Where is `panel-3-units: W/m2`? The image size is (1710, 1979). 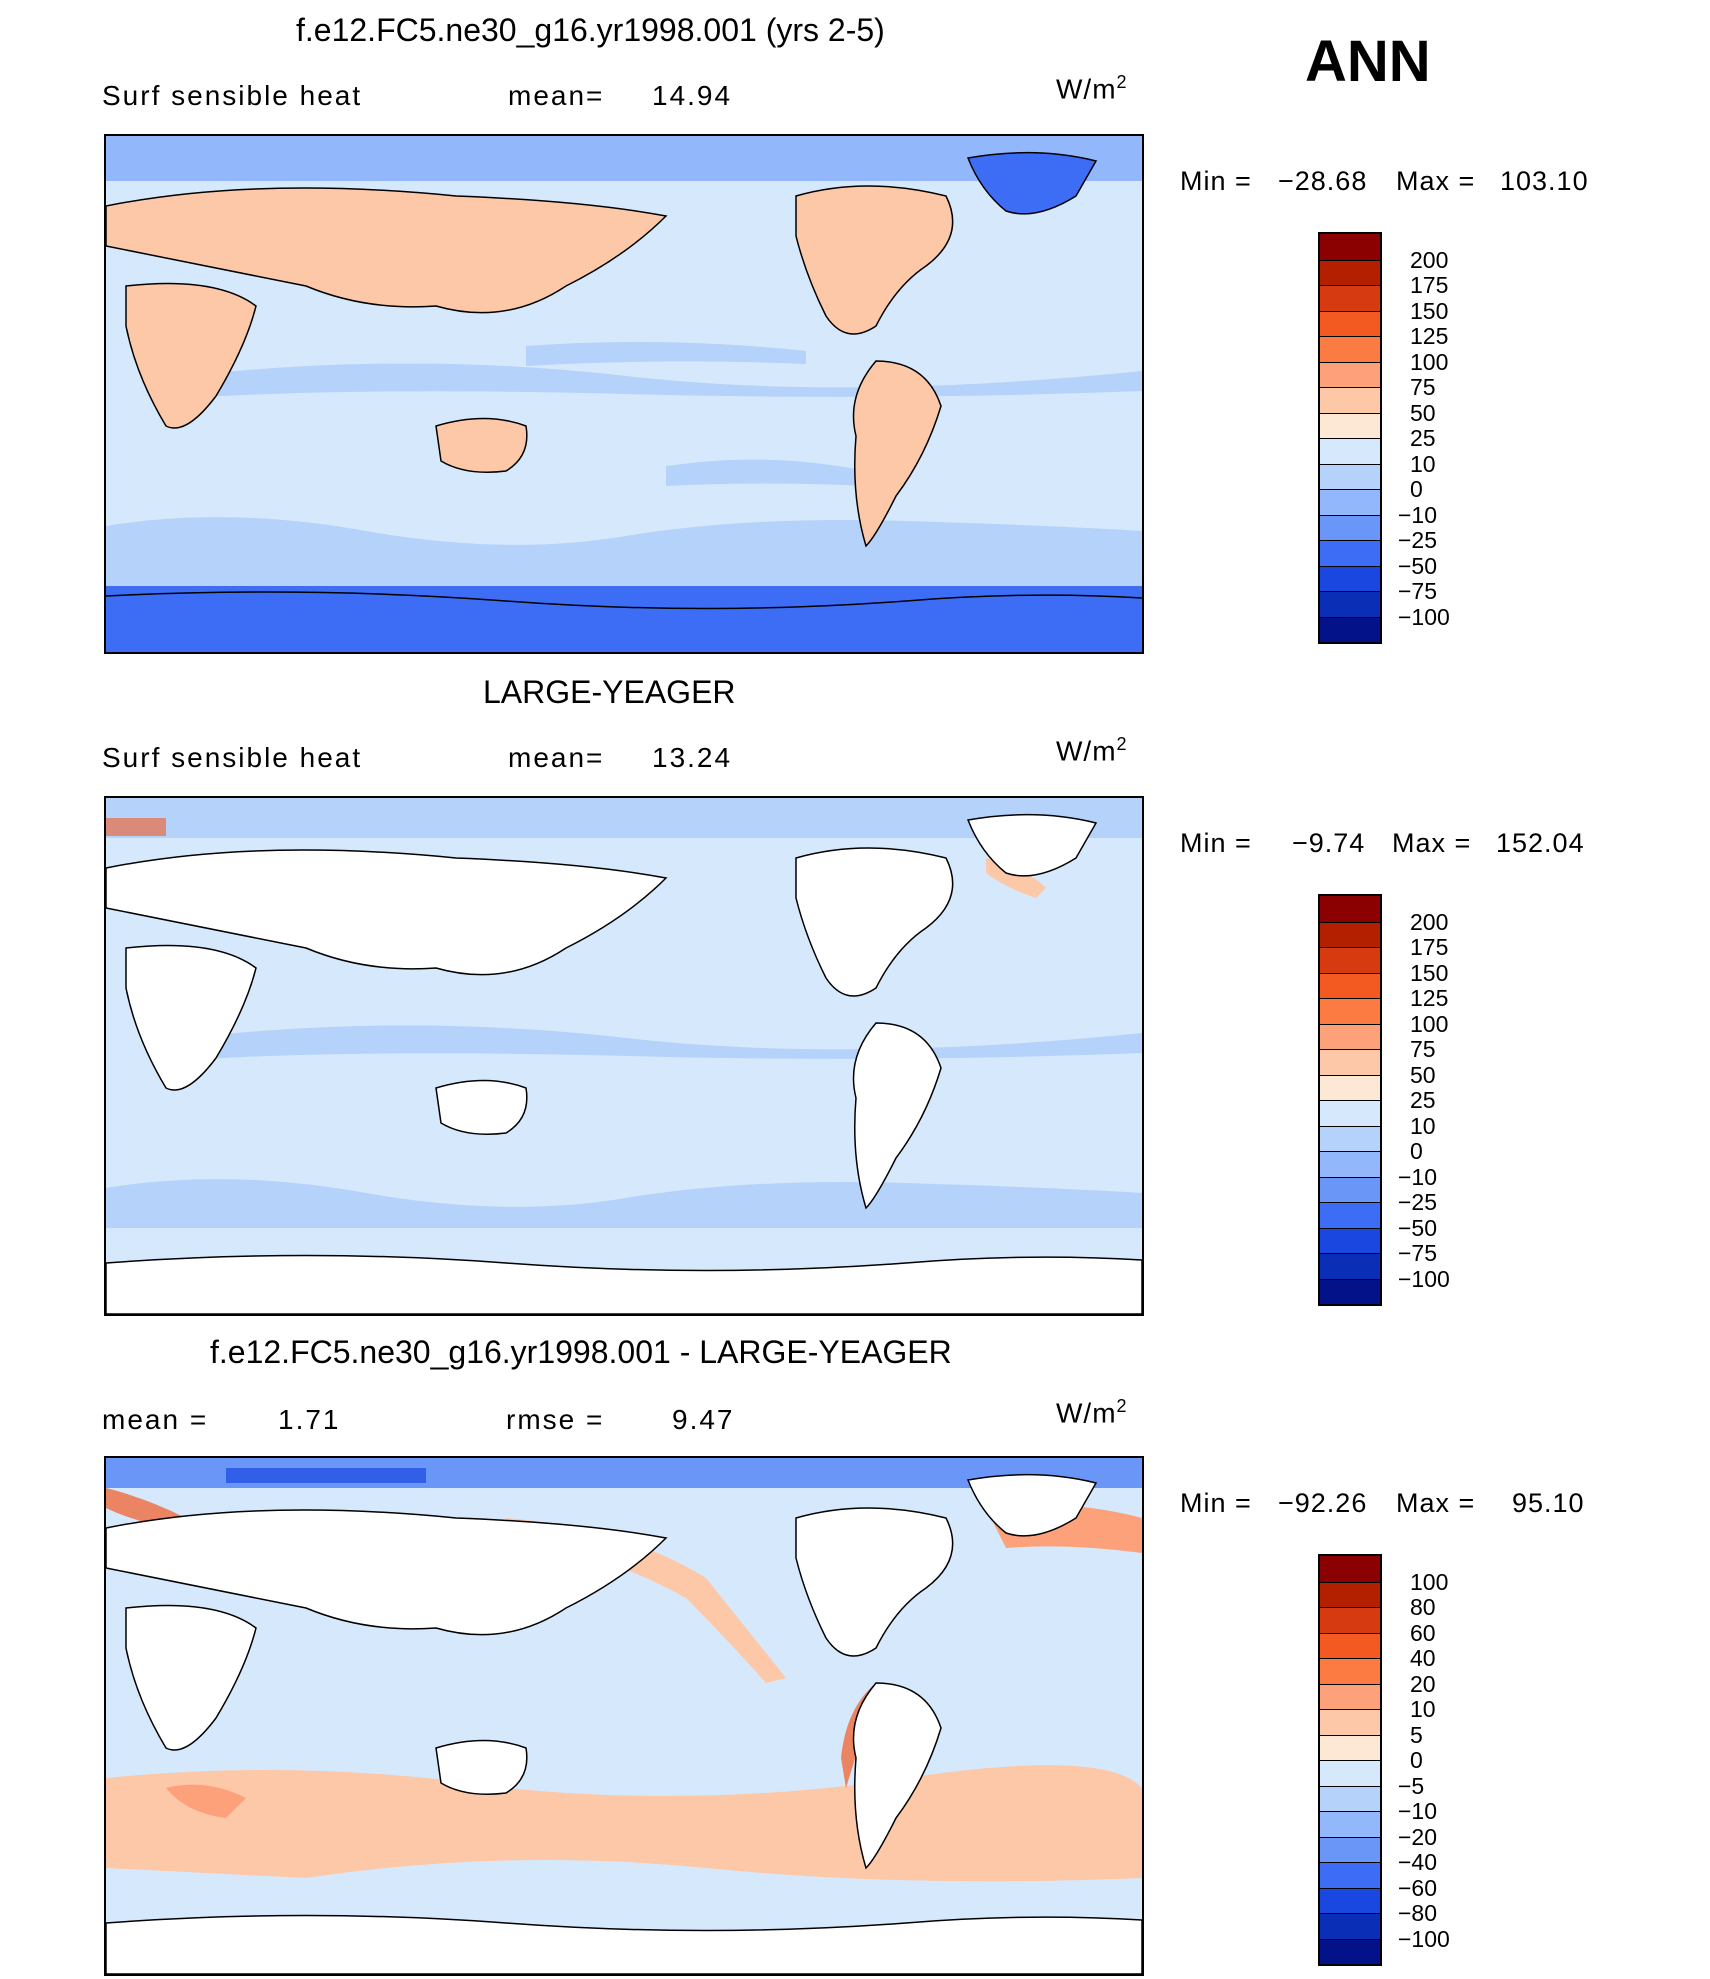
panel-3-units: W/m2 is located at coordinates (1092, 1412).